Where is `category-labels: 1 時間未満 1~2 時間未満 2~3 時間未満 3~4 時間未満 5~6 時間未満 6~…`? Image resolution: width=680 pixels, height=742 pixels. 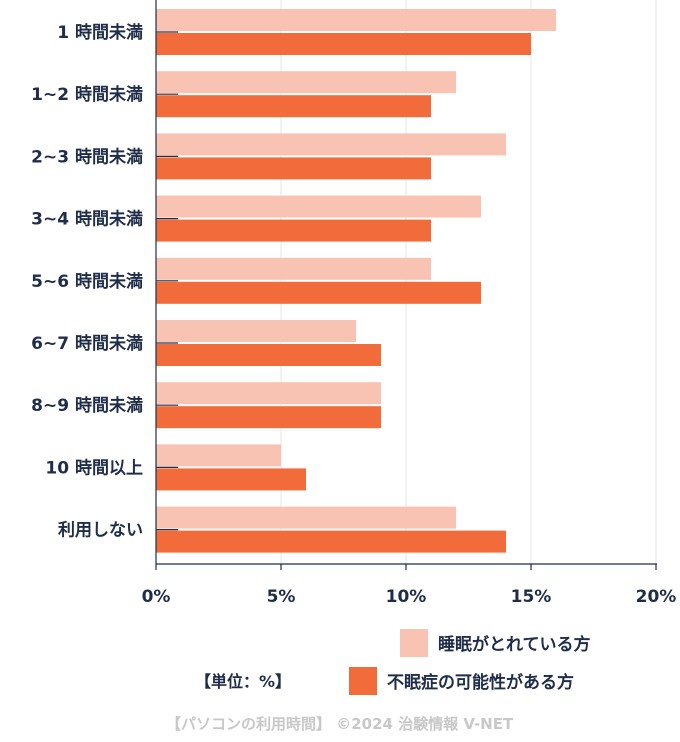
category-labels: 1 時間未満 1~2 時間未満 2~3 時間未満 3~4 時間未満 5~6 時間未満 6~… is located at coordinates (87, 281).